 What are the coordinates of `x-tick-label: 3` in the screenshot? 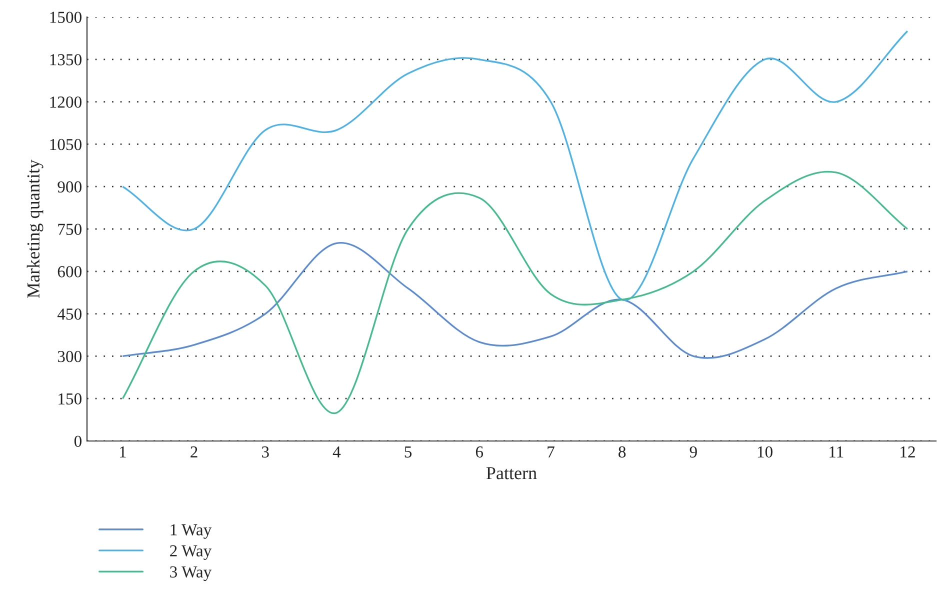 It's located at (265, 452).